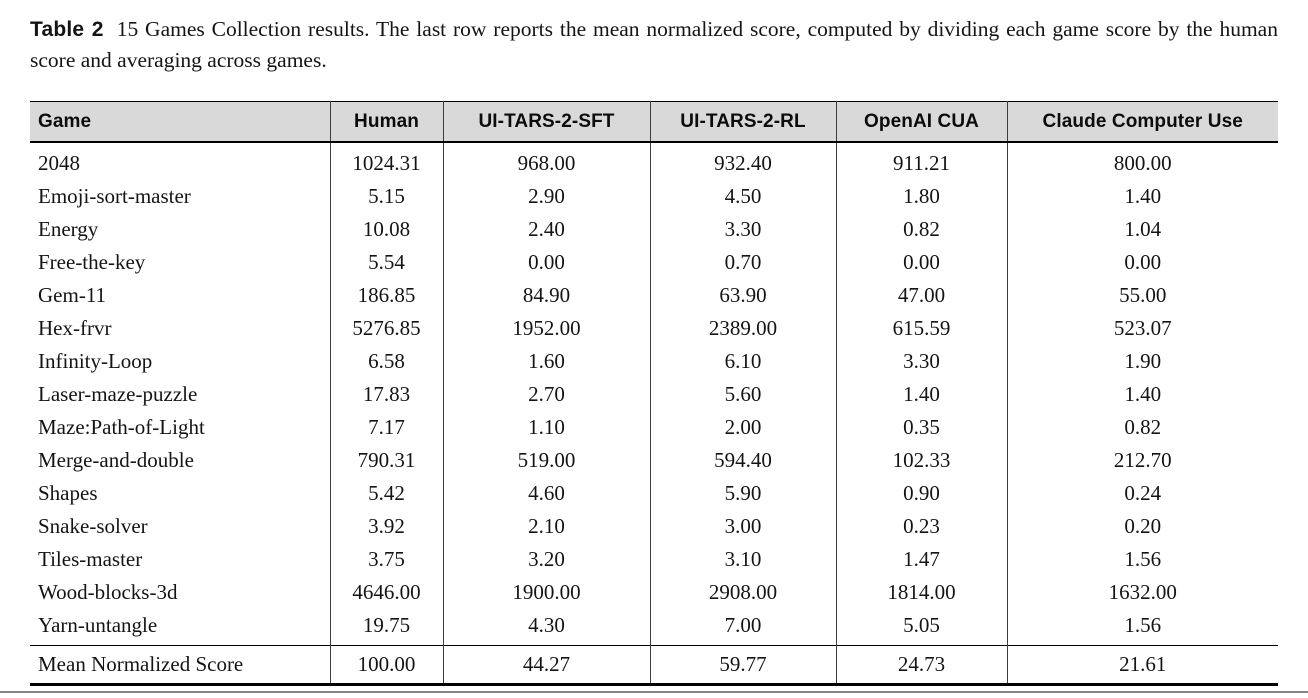  Describe the element at coordinates (546, 627) in the screenshot. I see `score-cell: 4.30` at that location.